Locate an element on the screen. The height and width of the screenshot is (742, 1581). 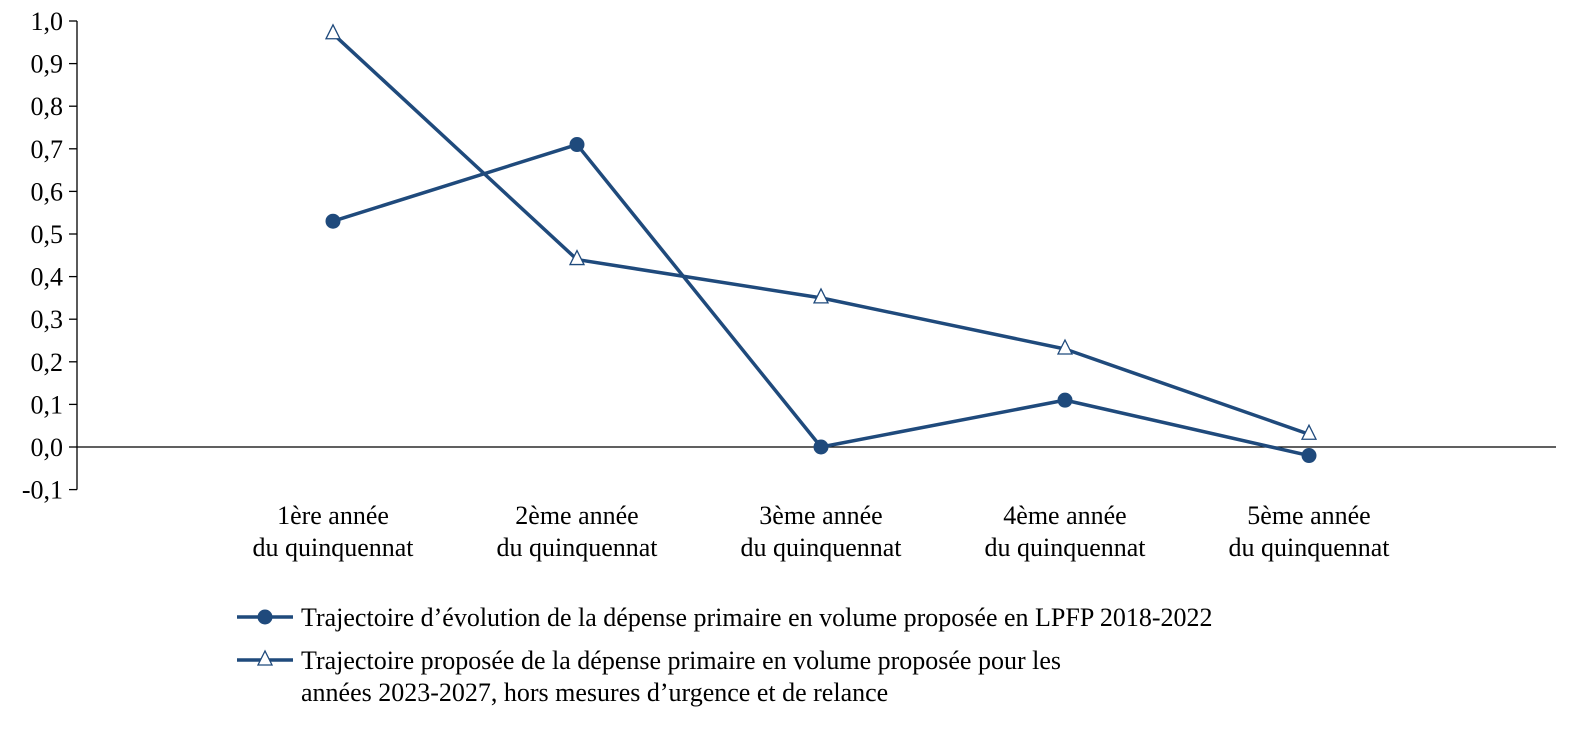
x-tick-label: 5ème année is located at coordinates (1308, 515).